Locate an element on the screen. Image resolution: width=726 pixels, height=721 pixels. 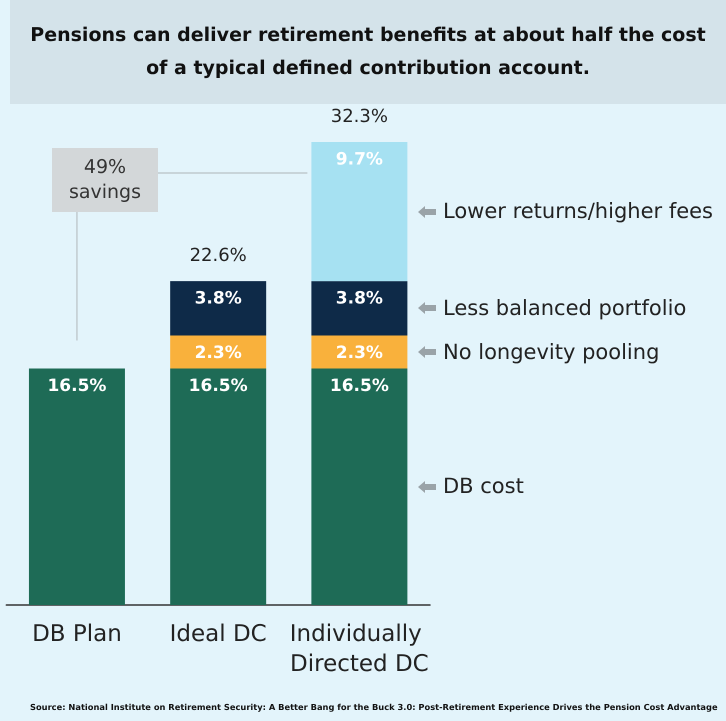
chart-title: Pensions can deliver retirement benefits at about half the cost of a typical defined contribution account. is located at coordinates (368, 52).